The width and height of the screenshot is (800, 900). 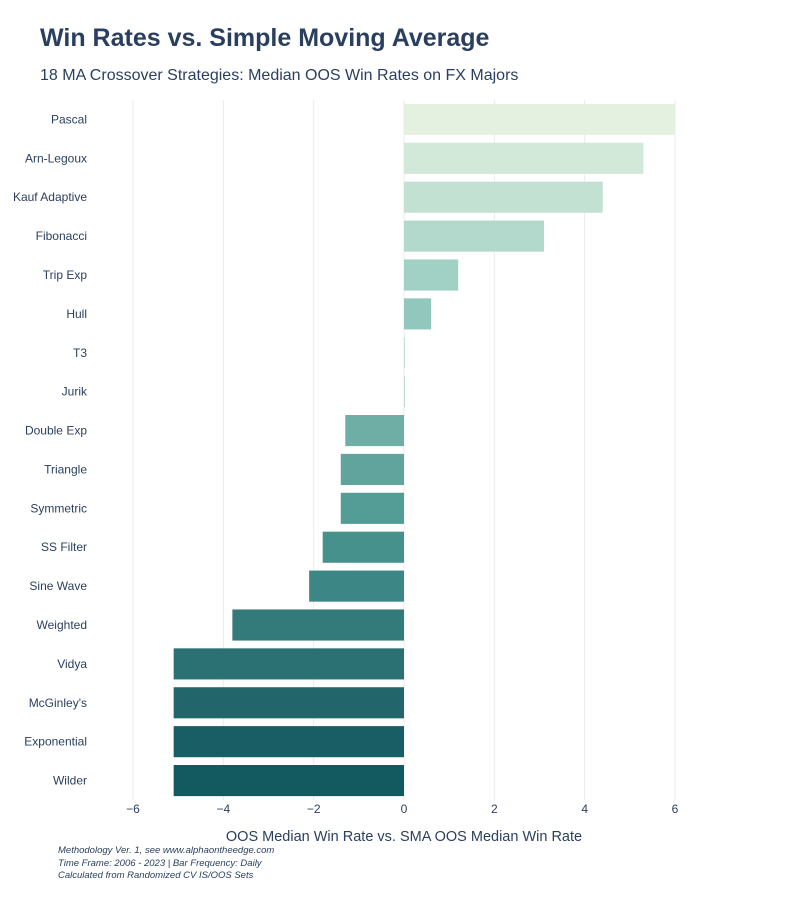 I want to click on category-label-2: Kauf Adaptive, so click(x=50, y=197).